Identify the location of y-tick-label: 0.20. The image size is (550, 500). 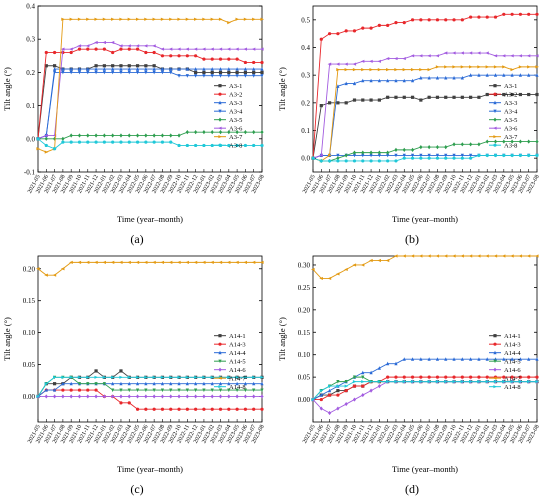
(29, 269).